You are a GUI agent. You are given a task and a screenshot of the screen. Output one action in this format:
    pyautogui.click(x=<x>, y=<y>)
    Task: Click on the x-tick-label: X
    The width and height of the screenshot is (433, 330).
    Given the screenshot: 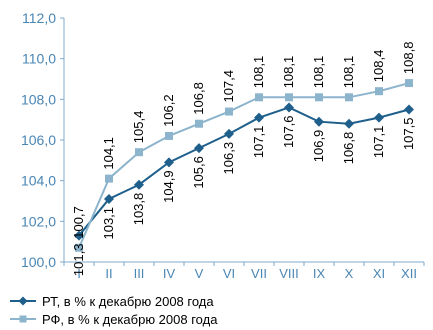 What is the action you would take?
    pyautogui.click(x=349, y=273)
    